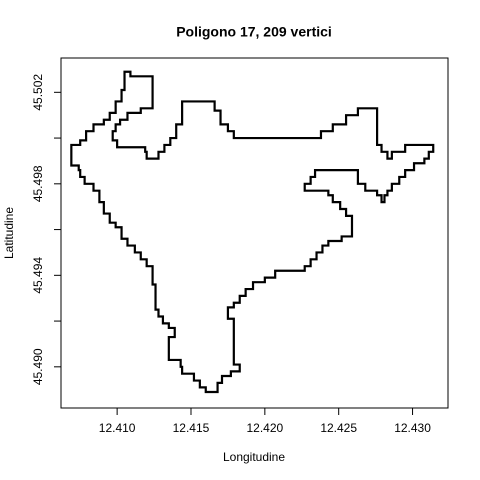 The width and height of the screenshot is (480, 480). Describe the element at coordinates (412, 428) in the screenshot. I see `x-tick-label: 12.430` at that location.